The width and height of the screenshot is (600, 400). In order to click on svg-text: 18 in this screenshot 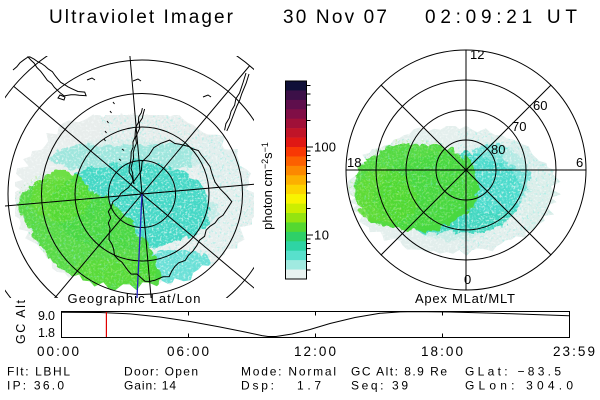, I will do `click(354, 162)`.